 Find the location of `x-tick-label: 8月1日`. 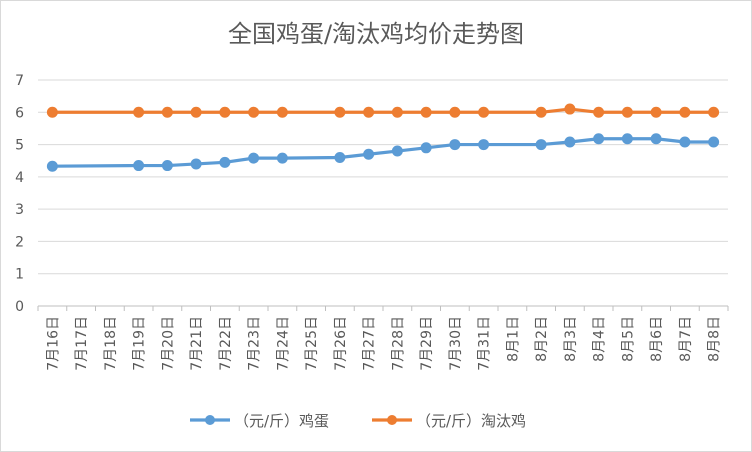

x-tick-label: 8月1日 is located at coordinates (513, 339).